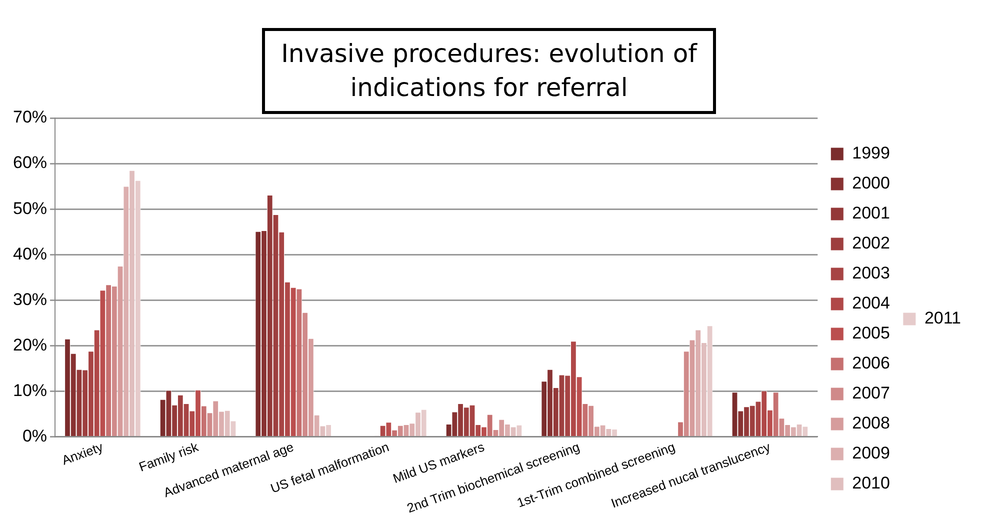  I want to click on legend-label: 2001, so click(871, 213).